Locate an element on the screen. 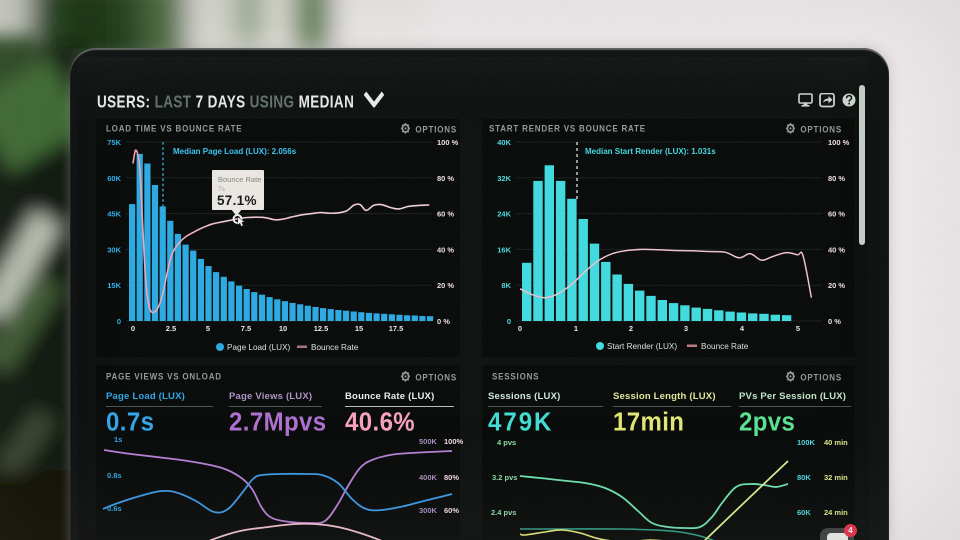 The image size is (960, 540). svg-text: 24K is located at coordinates (504, 214).